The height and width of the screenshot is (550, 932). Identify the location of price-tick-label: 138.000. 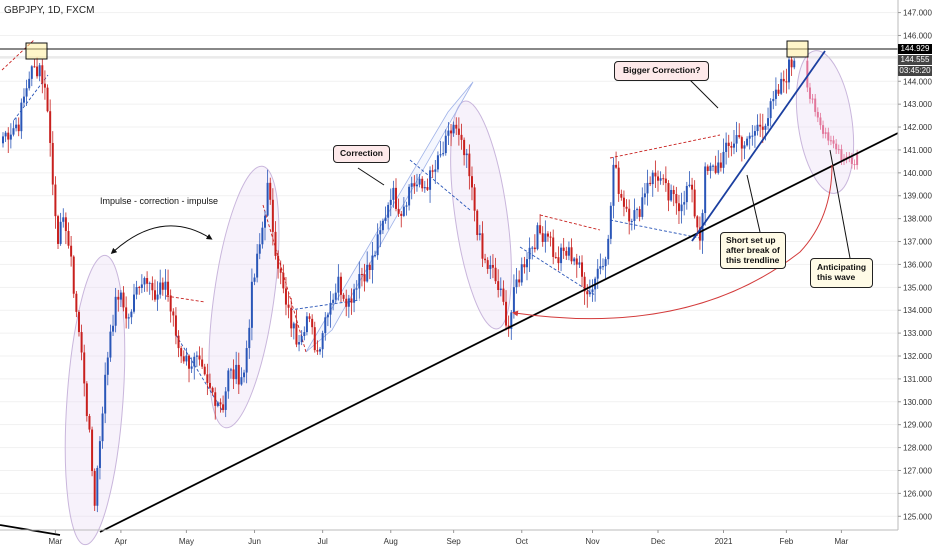
(917, 219).